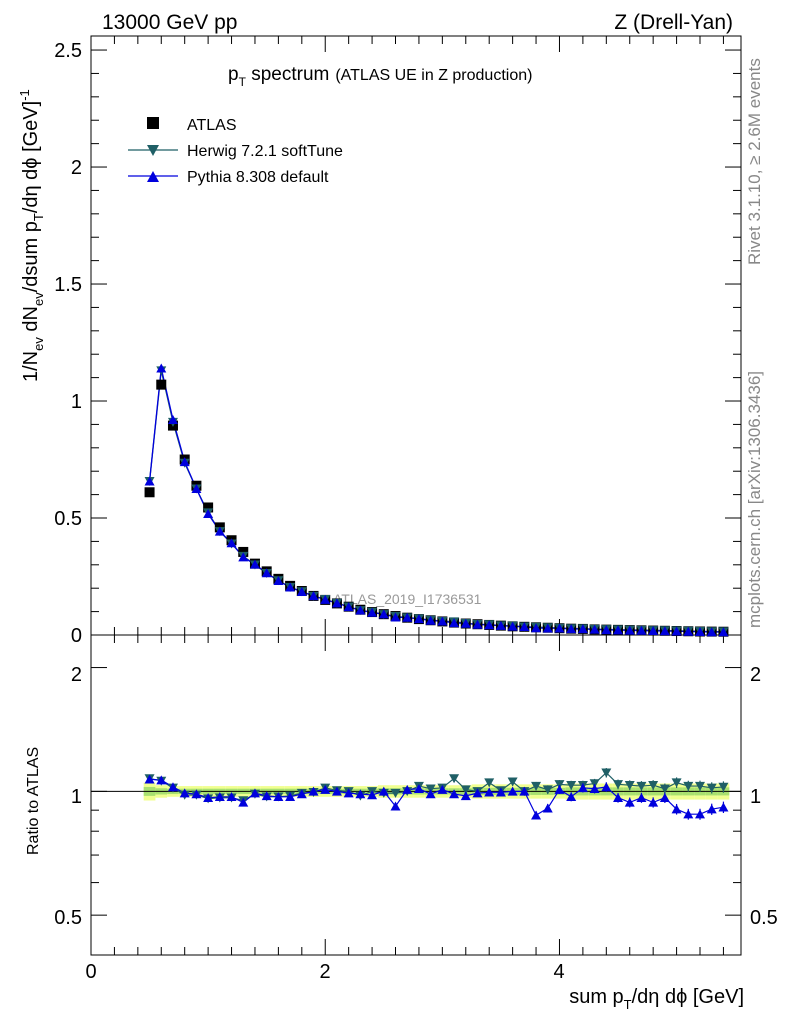  What do you see at coordinates (153, 176) in the screenshot?
I see `legend-pythia-marker` at bounding box center [153, 176].